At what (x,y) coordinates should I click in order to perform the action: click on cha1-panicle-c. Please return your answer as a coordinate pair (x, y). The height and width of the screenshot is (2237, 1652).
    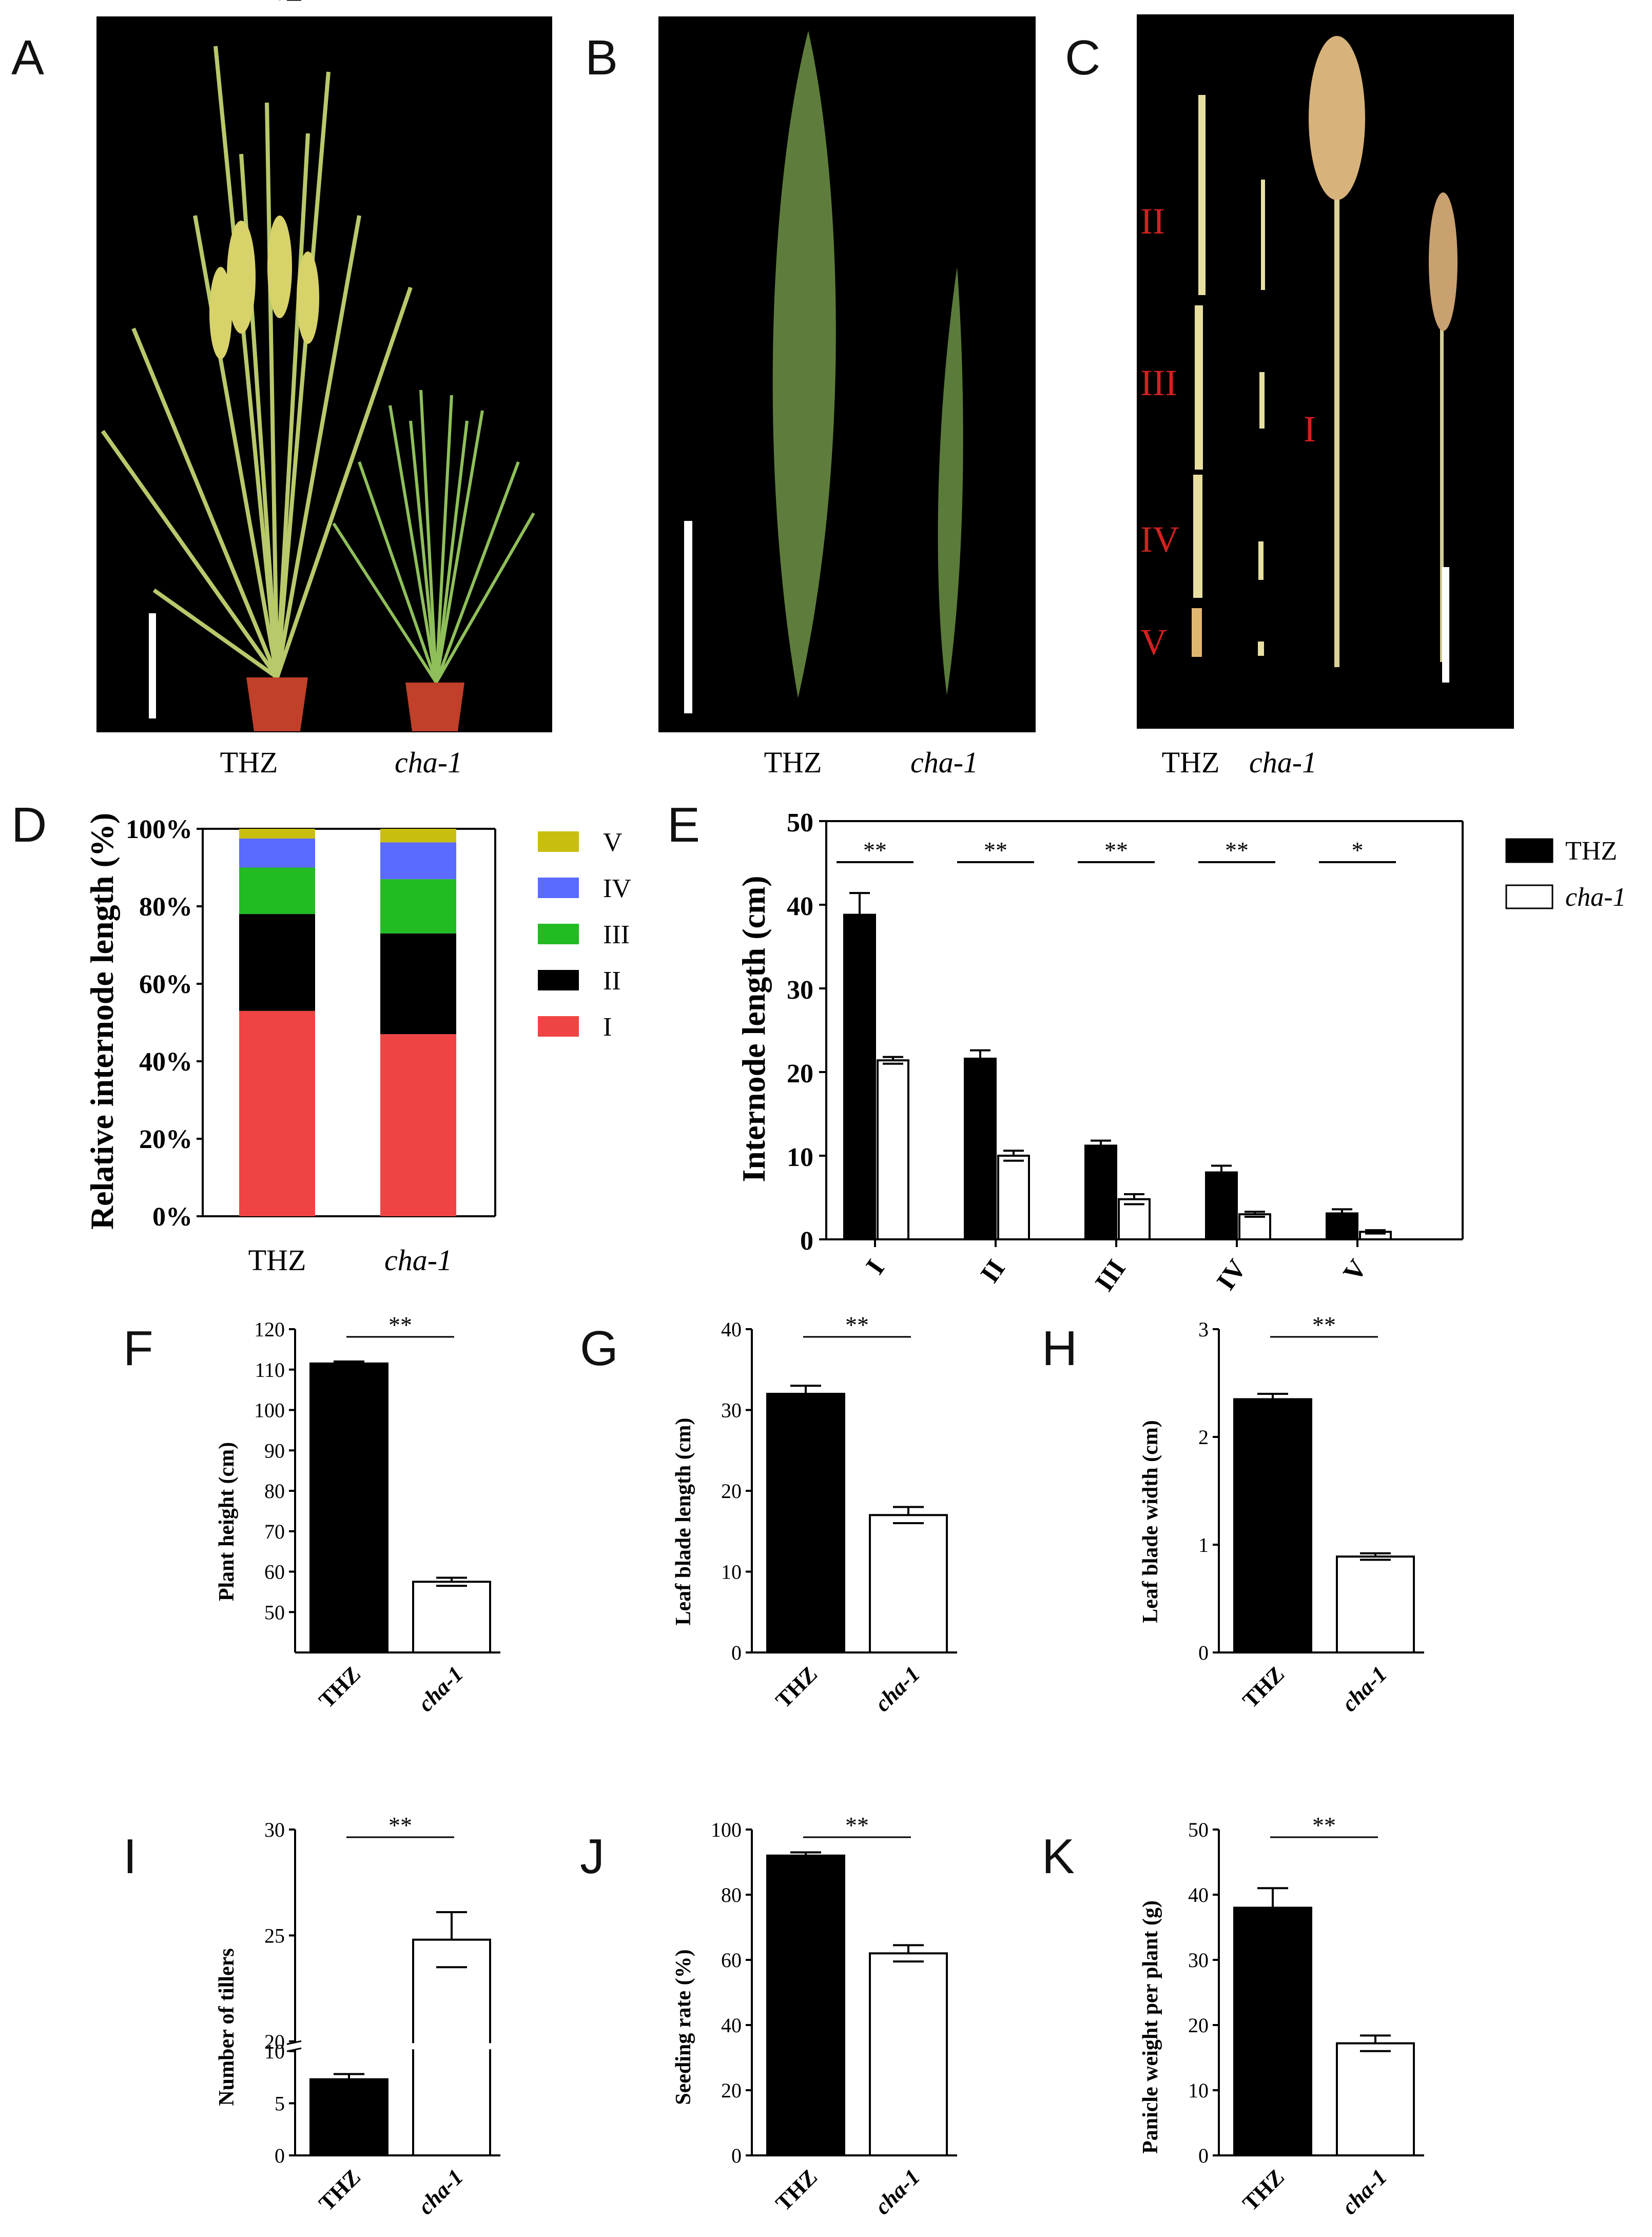
    Looking at the image, I should click on (1443, 261).